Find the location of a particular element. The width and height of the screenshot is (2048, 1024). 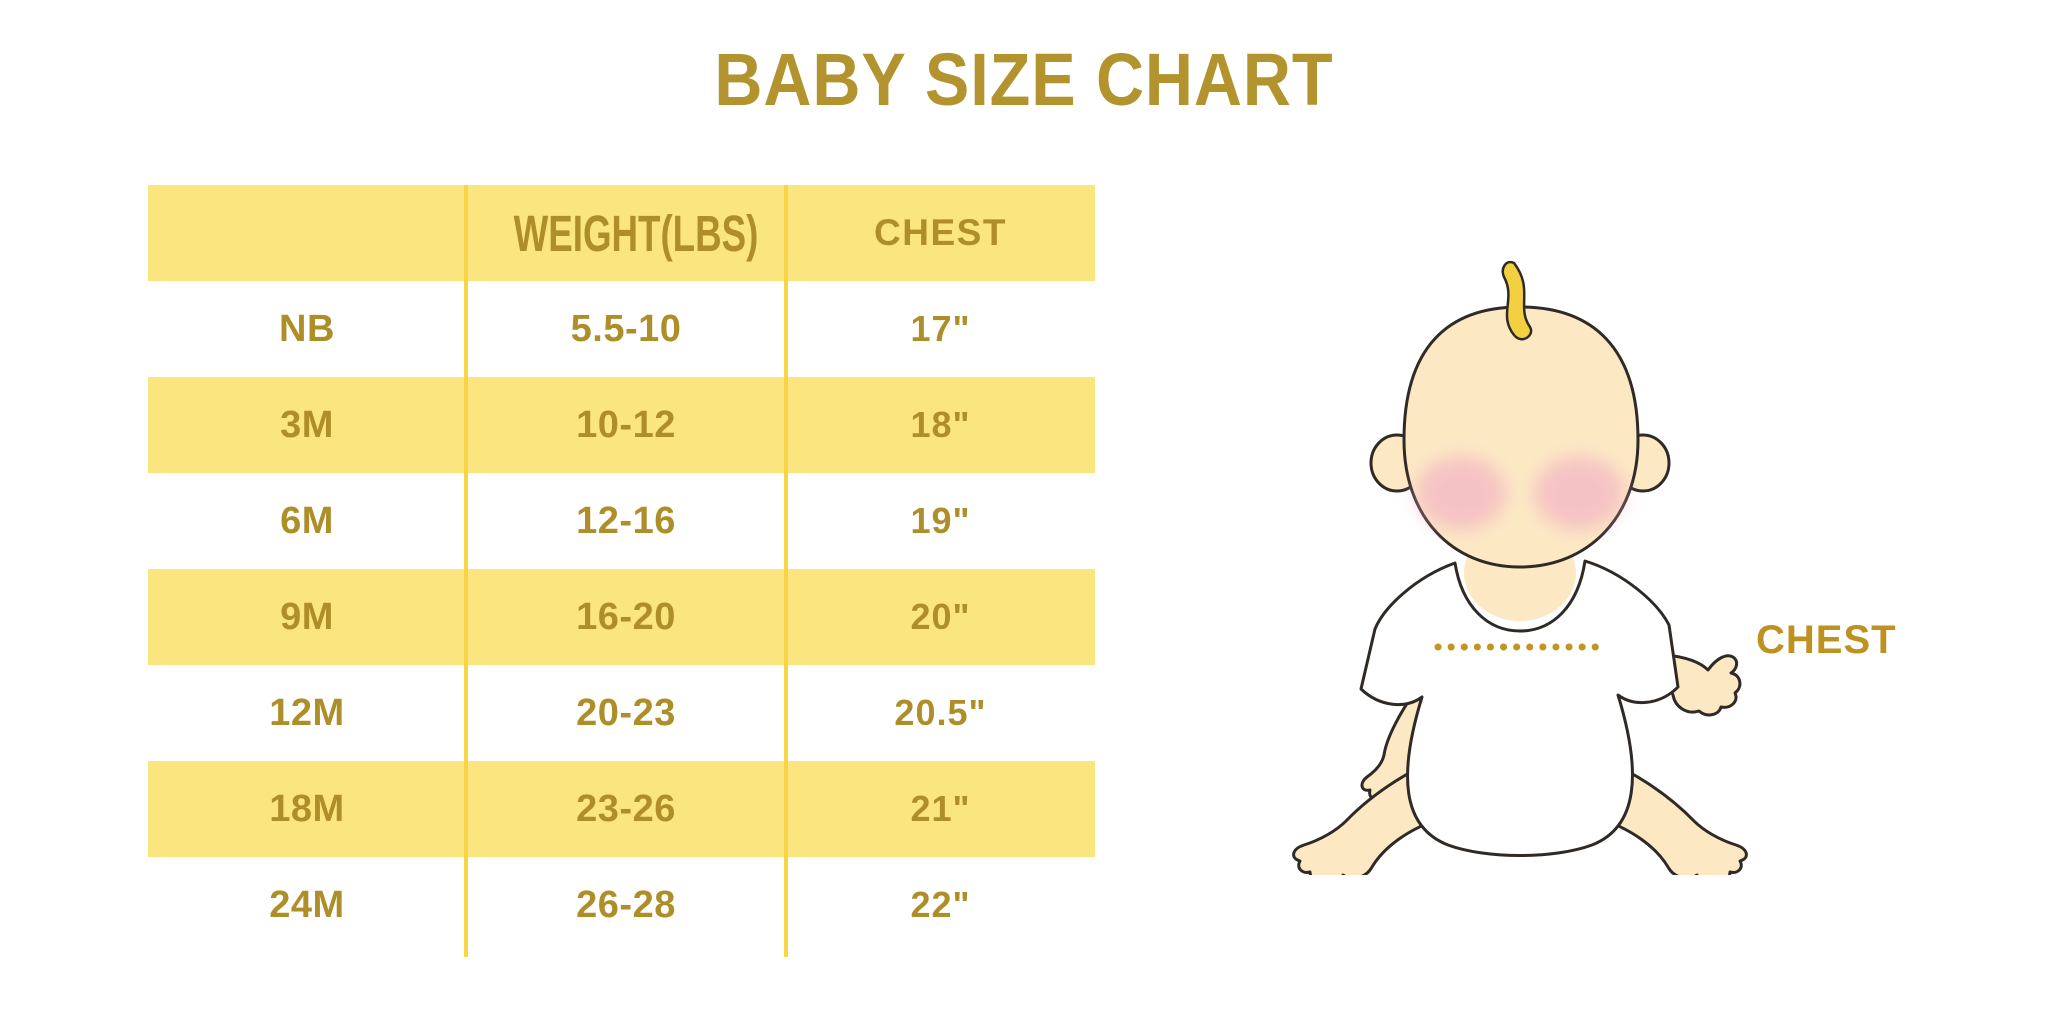

weight-cell: 23-26 is located at coordinates (626, 808).